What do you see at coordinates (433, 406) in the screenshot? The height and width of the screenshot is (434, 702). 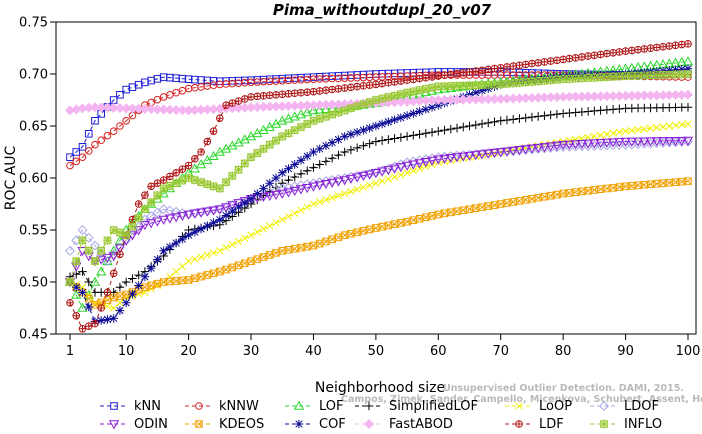 I see `legend-label: SimplifiedLOF` at bounding box center [433, 406].